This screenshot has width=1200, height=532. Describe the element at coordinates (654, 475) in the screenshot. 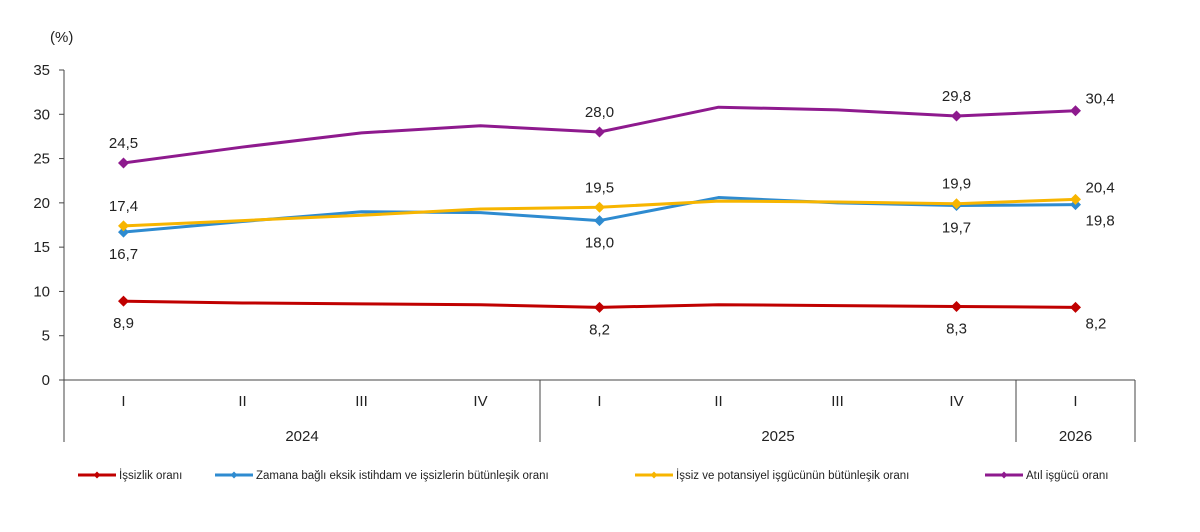

I see `legend-marker-issiz-ve-potansiyel-isgucunun-butunlesik-orani` at that location.